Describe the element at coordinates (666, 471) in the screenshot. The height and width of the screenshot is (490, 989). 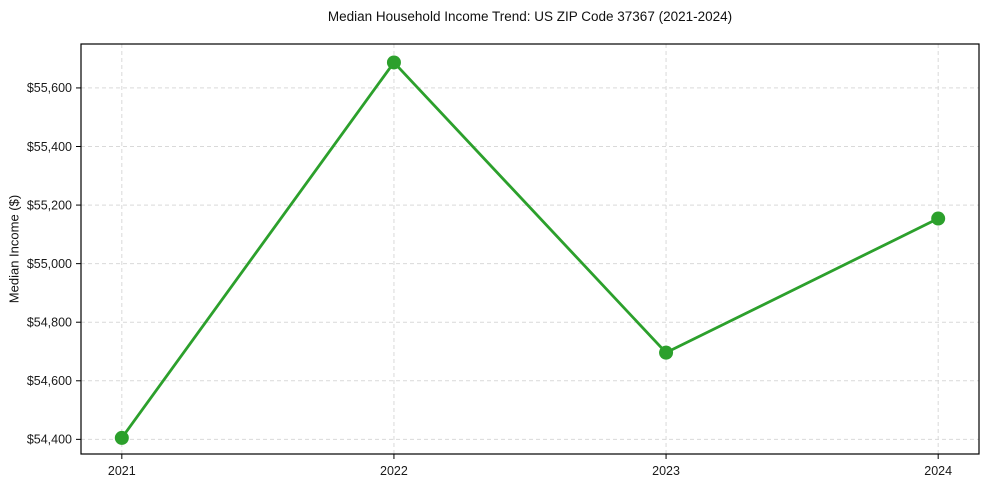
I see `x-tick-label: 2023` at that location.